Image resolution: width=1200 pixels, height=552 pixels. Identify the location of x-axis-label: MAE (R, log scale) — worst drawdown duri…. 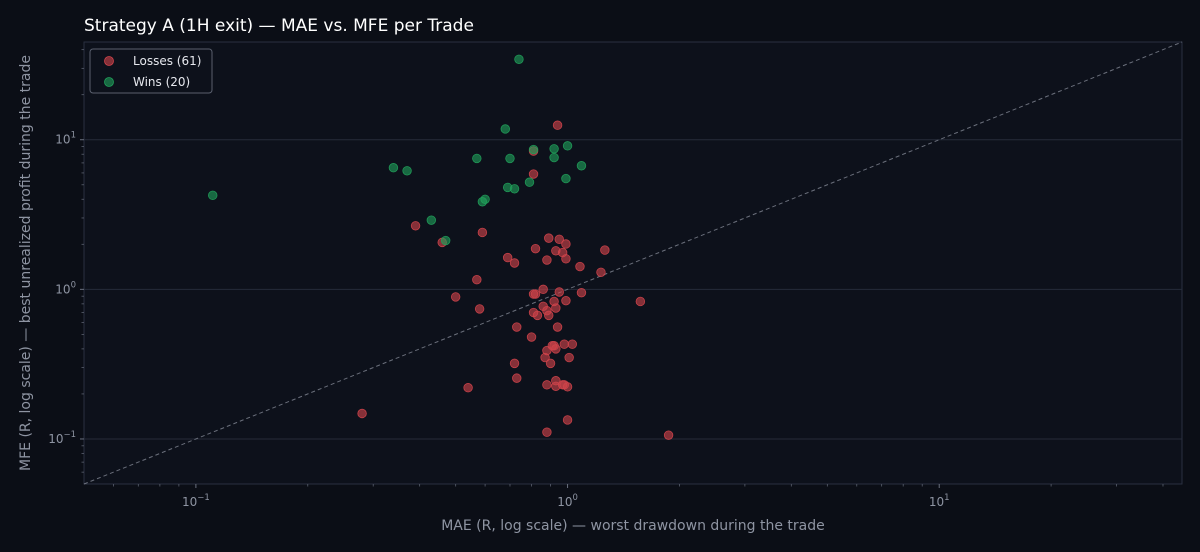
(633, 526).